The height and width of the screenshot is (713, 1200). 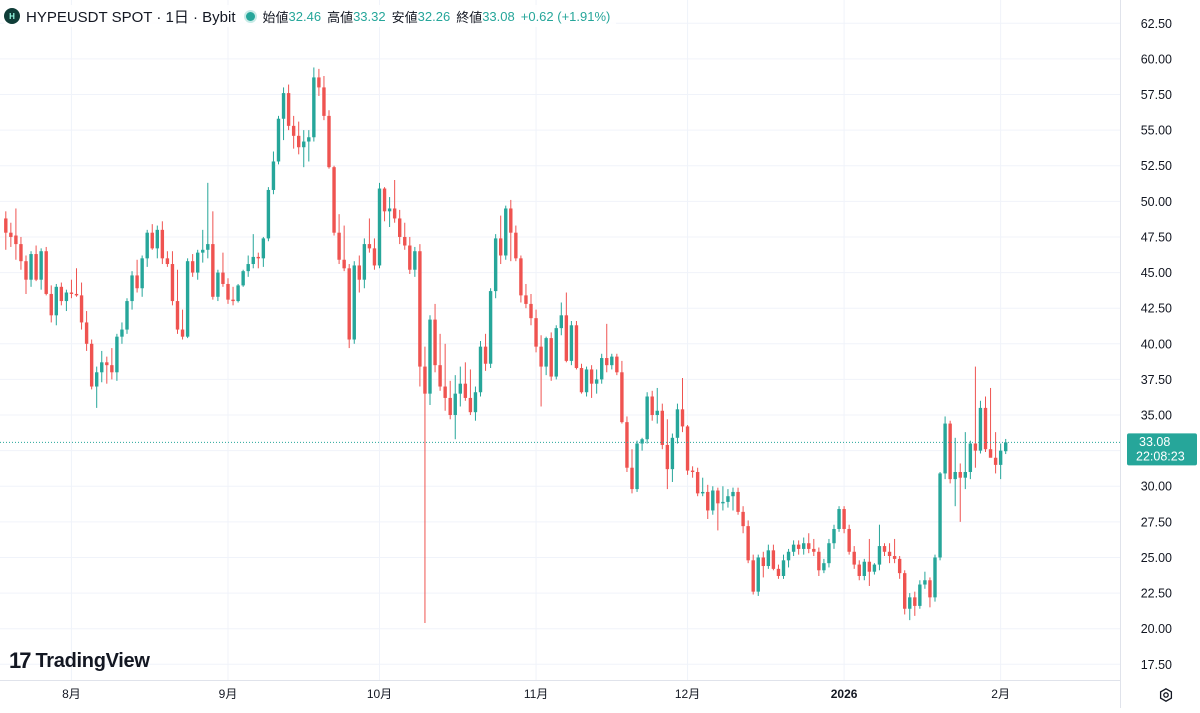 I want to click on symbol-title: HYPEUSDT SPOT · 1日 · Bybit, so click(x=131, y=17).